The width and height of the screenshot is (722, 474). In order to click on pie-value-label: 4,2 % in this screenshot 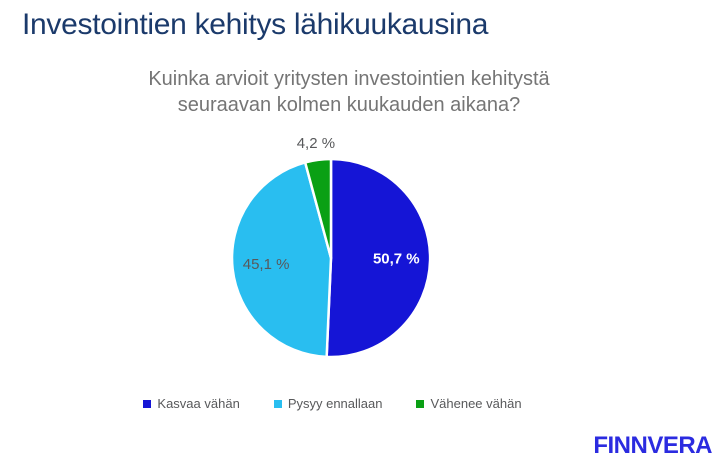, I will do `click(316, 143)`.